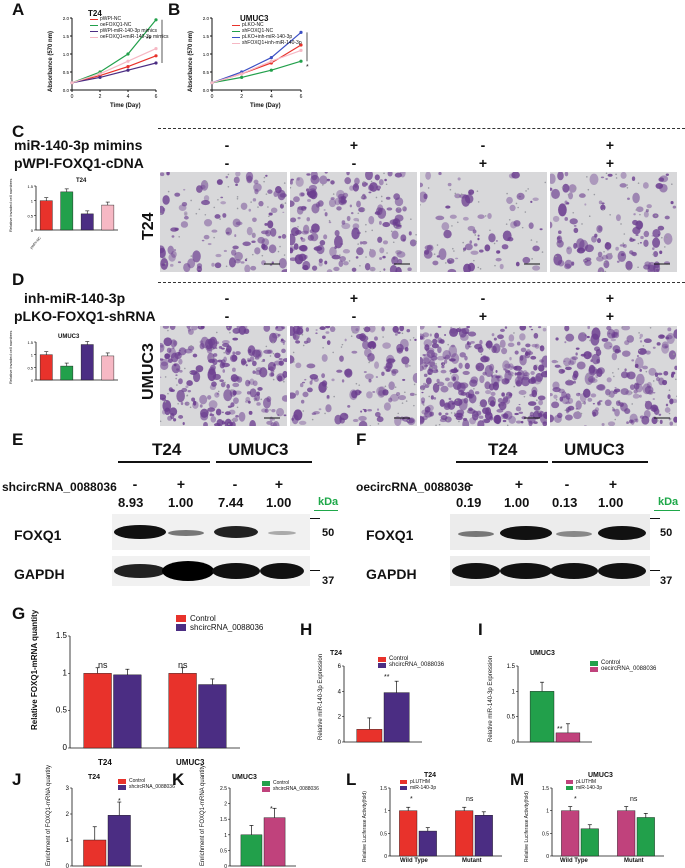 This screenshot has width=685, height=868. What do you see at coordinates (156, 97) in the screenshot?
I see `x-tick-label: 6` at bounding box center [156, 97].